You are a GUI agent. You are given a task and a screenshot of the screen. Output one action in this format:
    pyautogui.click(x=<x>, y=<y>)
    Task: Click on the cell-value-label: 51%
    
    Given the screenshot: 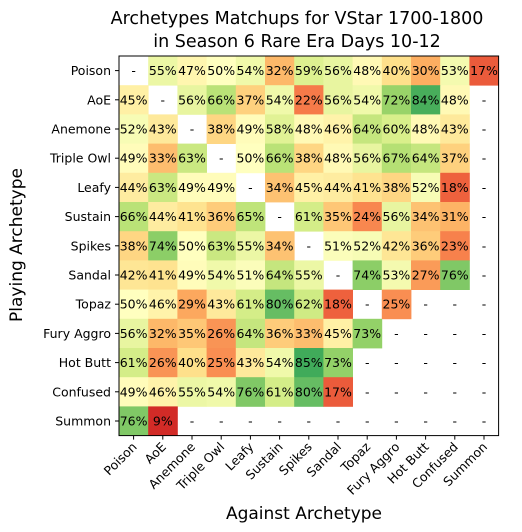 What is the action you would take?
    pyautogui.click(x=251, y=275)
    